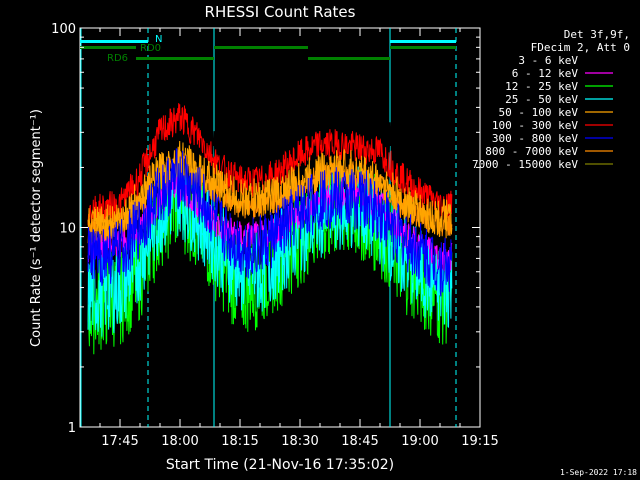 Image resolution: width=640 pixels, height=480 pixels. Describe the element at coordinates (548, 60) in the screenshot. I see `legend-label: 3 - 6 keV` at that location.